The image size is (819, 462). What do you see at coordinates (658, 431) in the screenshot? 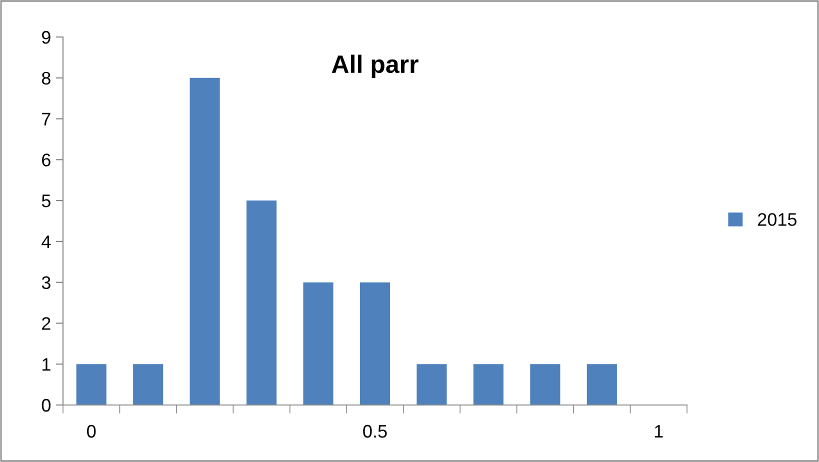
I see `x-tick-label: 1` at bounding box center [658, 431].